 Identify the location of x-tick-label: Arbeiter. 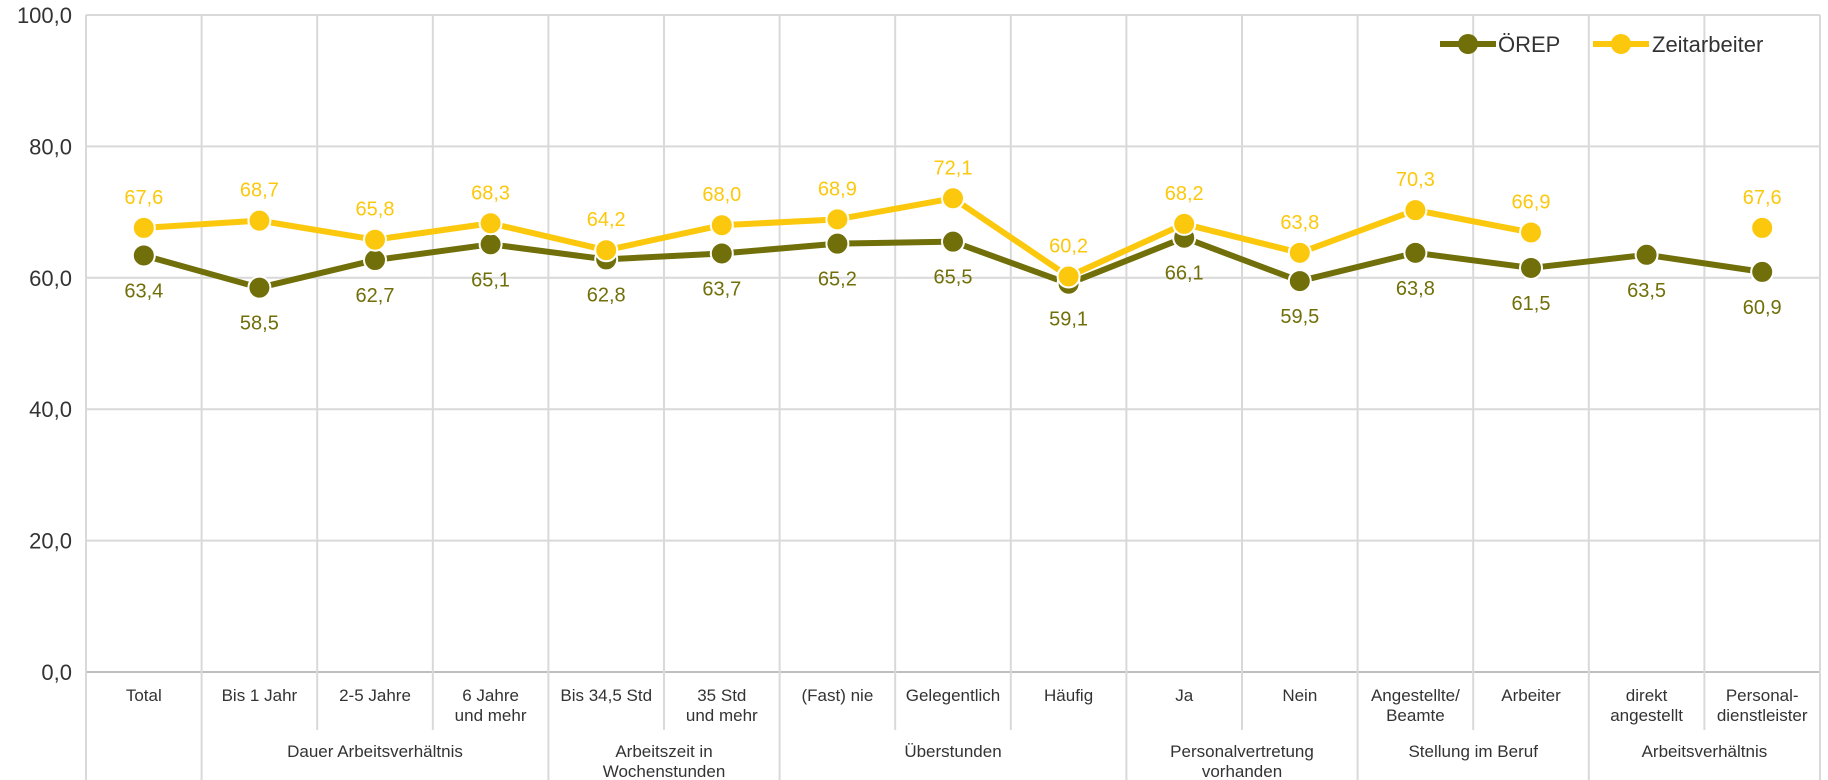
(1531, 695).